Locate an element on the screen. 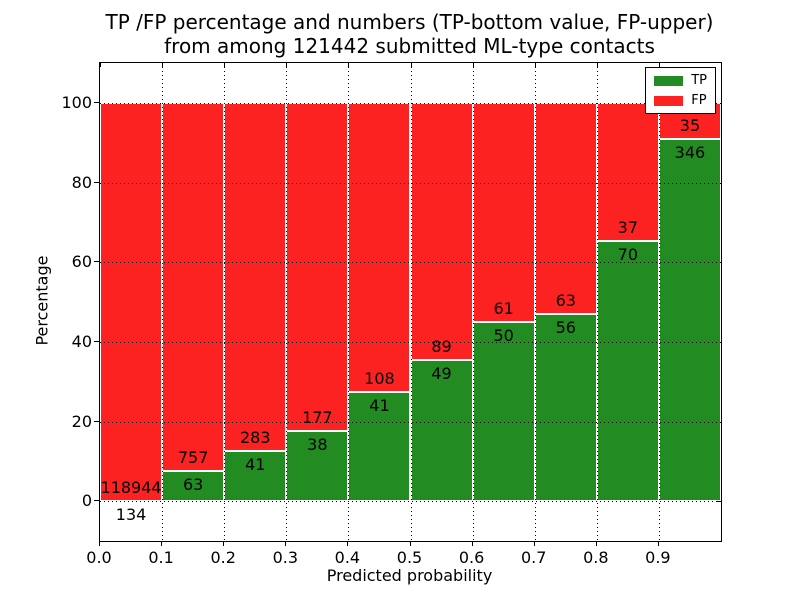  y-tick-label: 60 is located at coordinates (81, 262).